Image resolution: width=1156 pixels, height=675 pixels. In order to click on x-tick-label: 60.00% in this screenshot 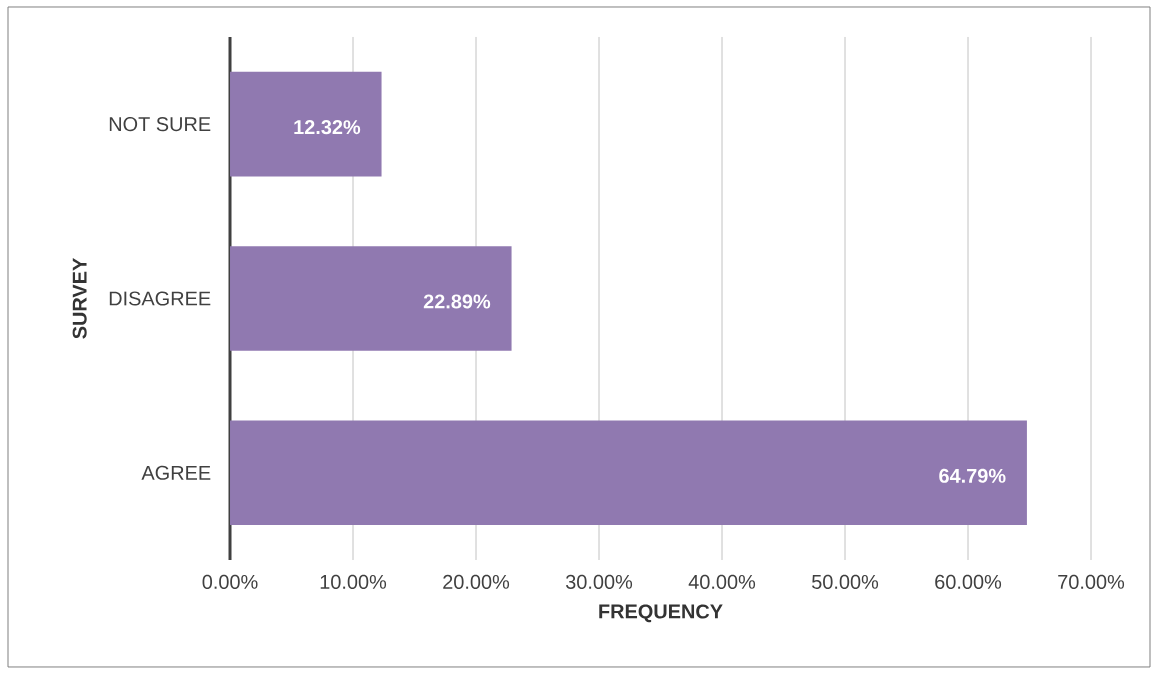, I will do `click(968, 581)`.